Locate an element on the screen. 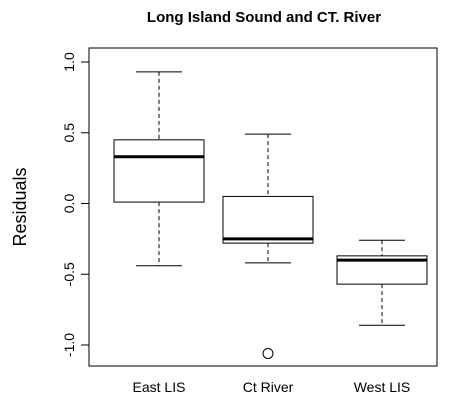 The width and height of the screenshot is (449, 404). x-tick-label: East LIS is located at coordinates (159, 387).